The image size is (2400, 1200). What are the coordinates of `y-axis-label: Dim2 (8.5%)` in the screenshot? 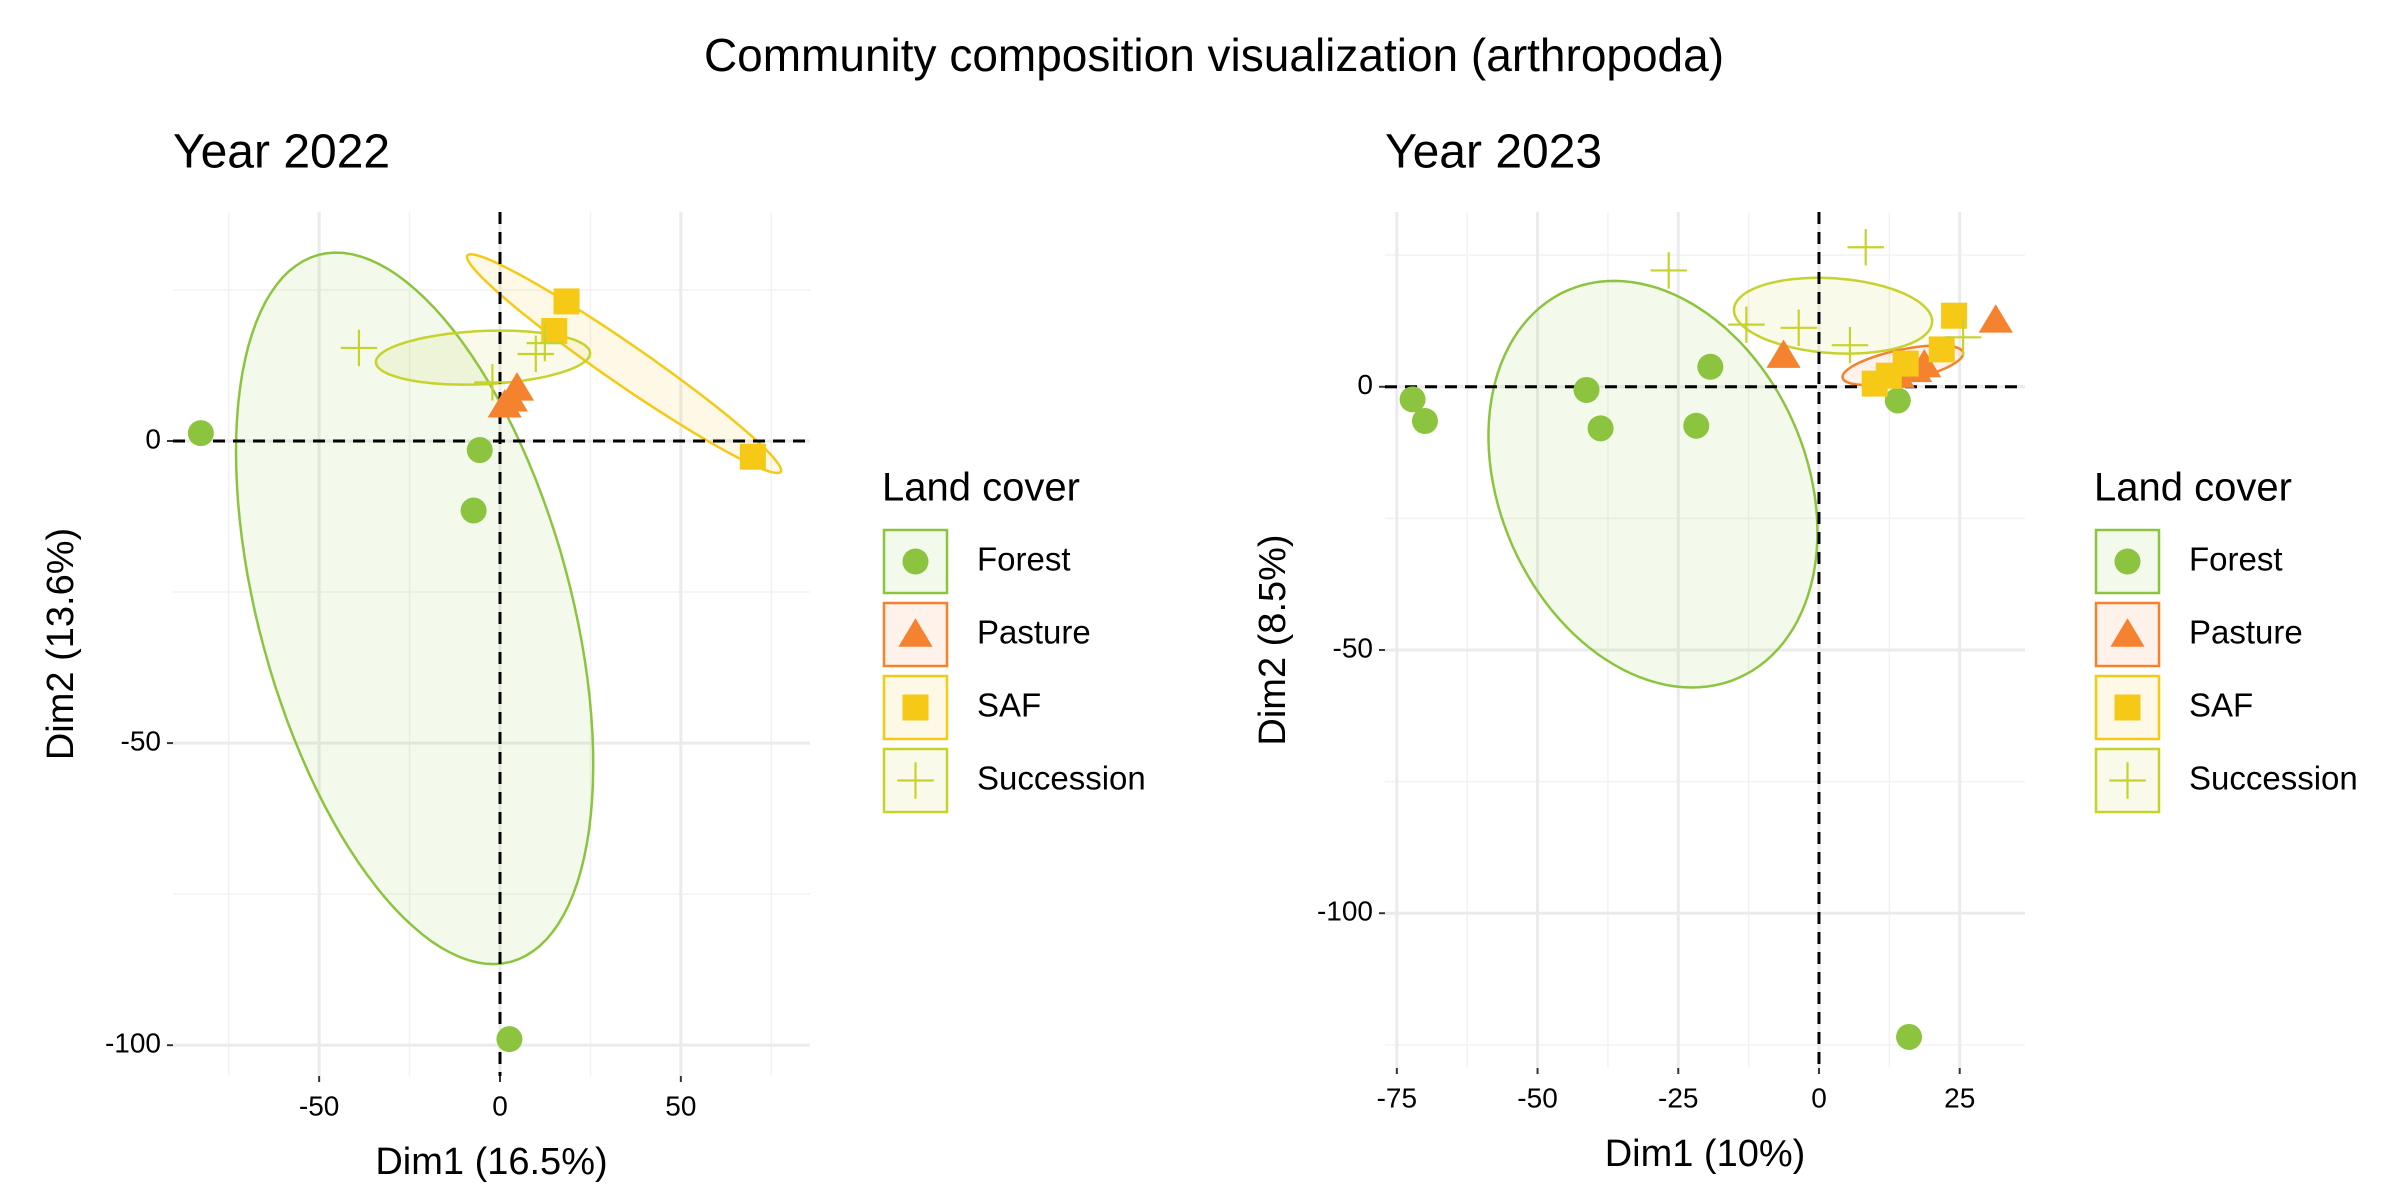 It's located at (1273, 639).